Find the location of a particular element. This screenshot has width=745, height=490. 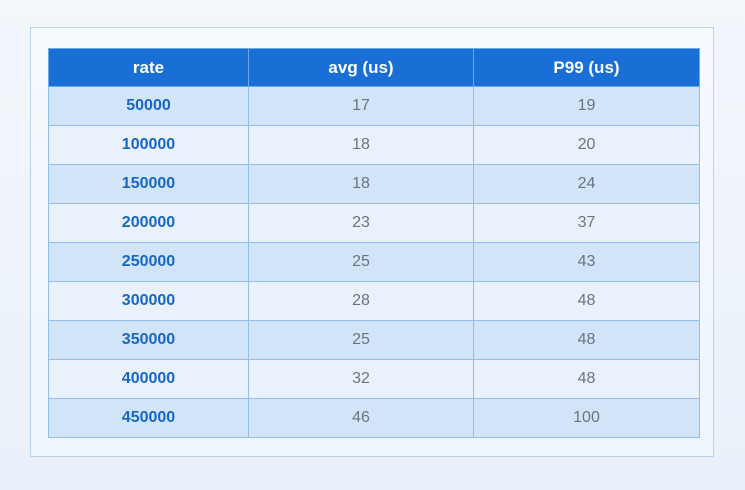

table-row: 200000 23 37 is located at coordinates (374, 223).